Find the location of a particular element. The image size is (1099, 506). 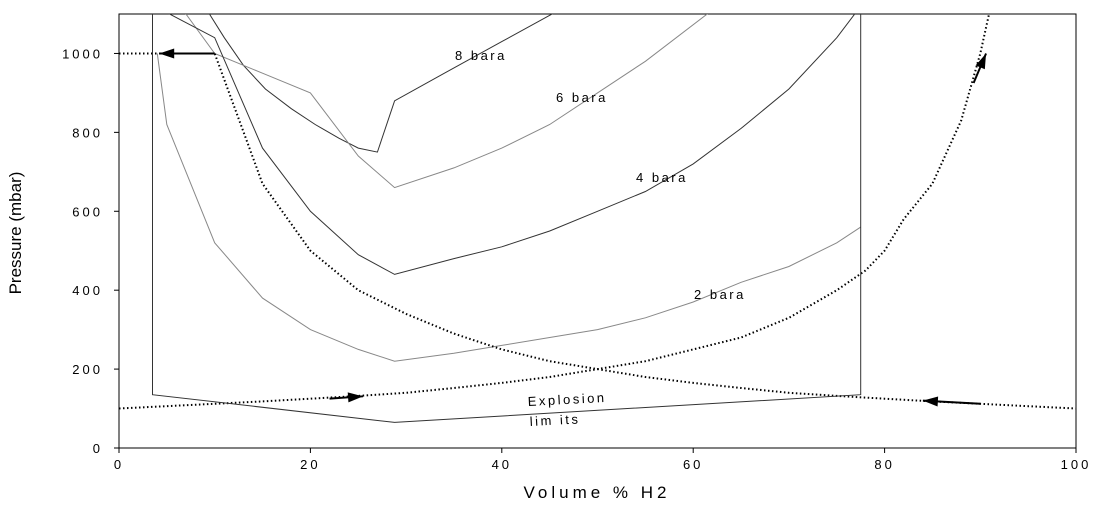

annotation-6-bara: 6 bara is located at coordinates (582, 97).